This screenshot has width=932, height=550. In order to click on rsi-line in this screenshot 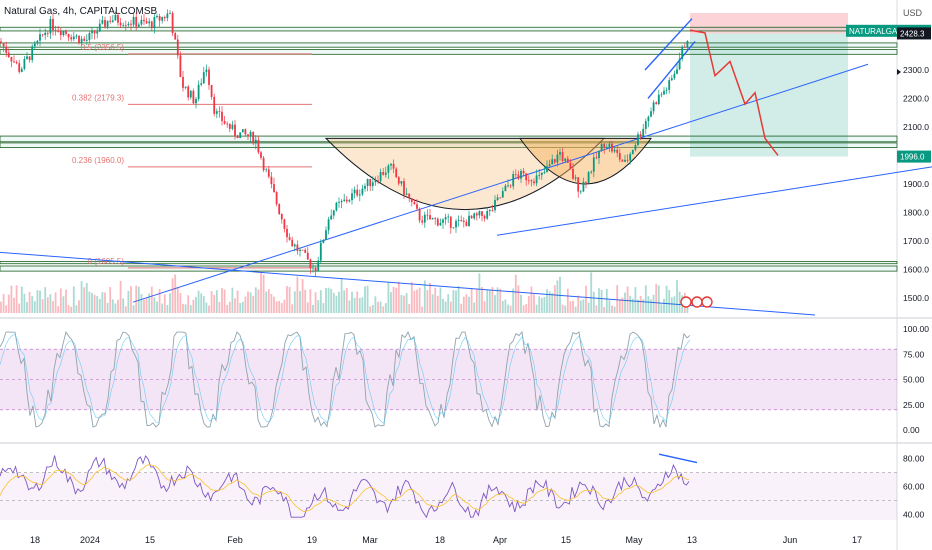, I will do `click(345, 486)`.